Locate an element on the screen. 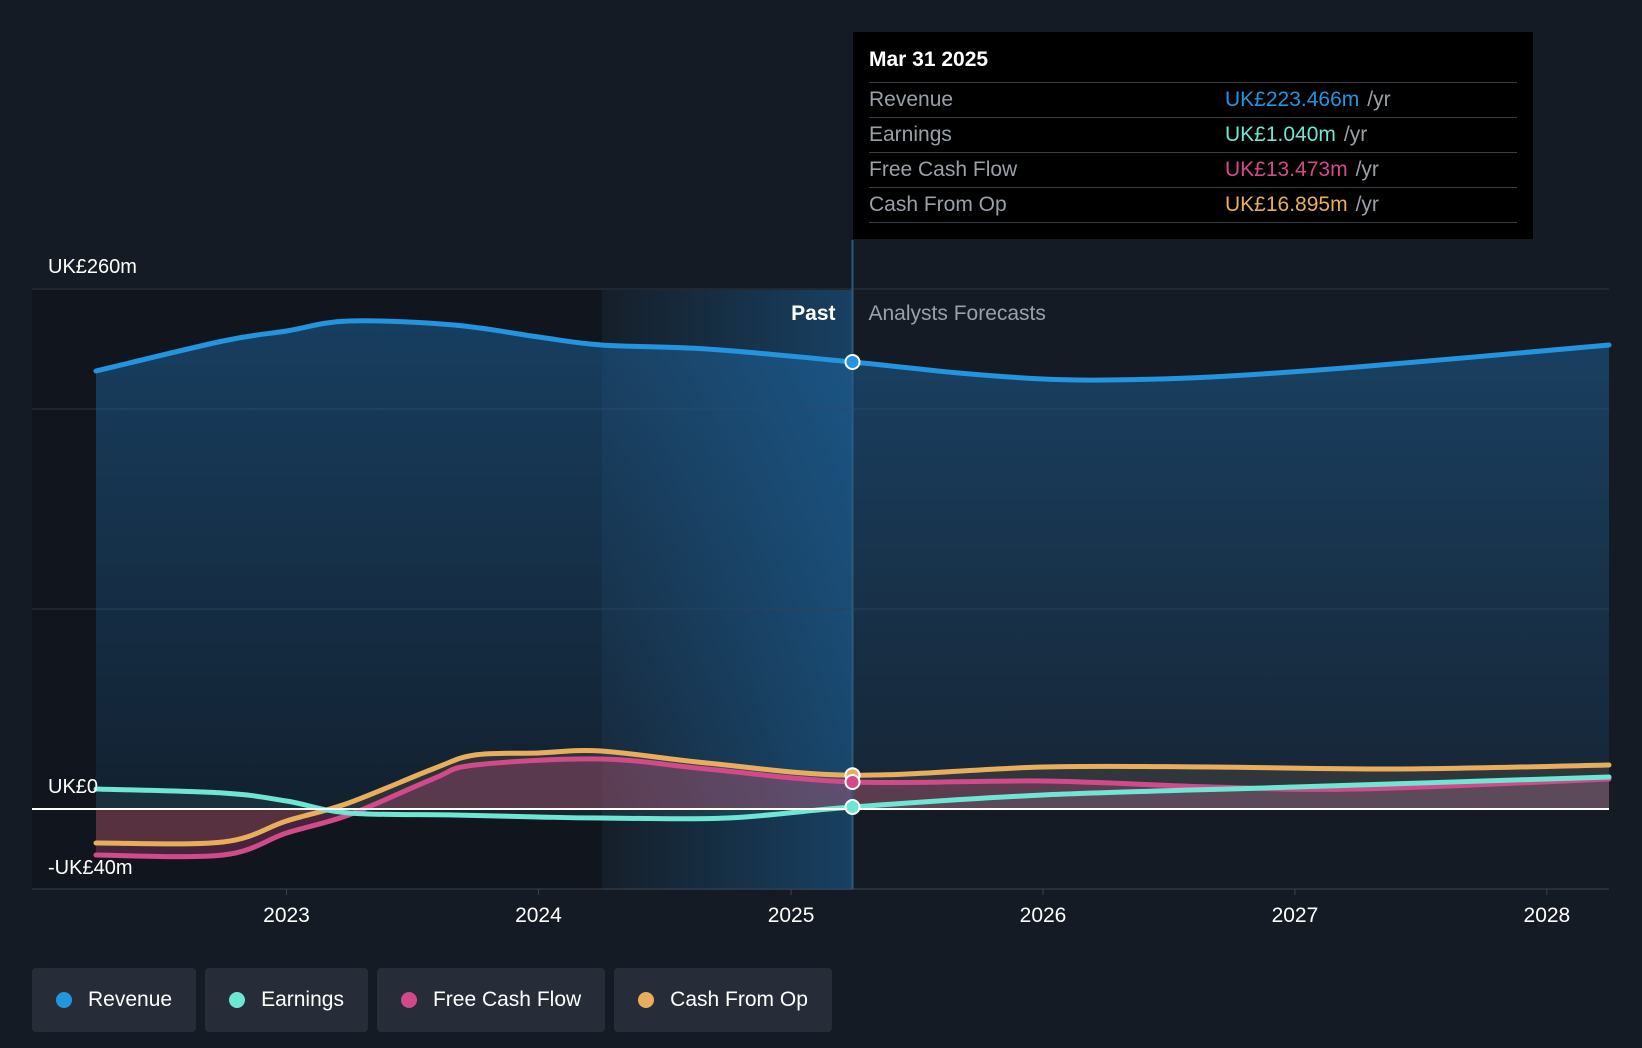  forecast-label: Analysts Forecasts is located at coordinates (957, 313).